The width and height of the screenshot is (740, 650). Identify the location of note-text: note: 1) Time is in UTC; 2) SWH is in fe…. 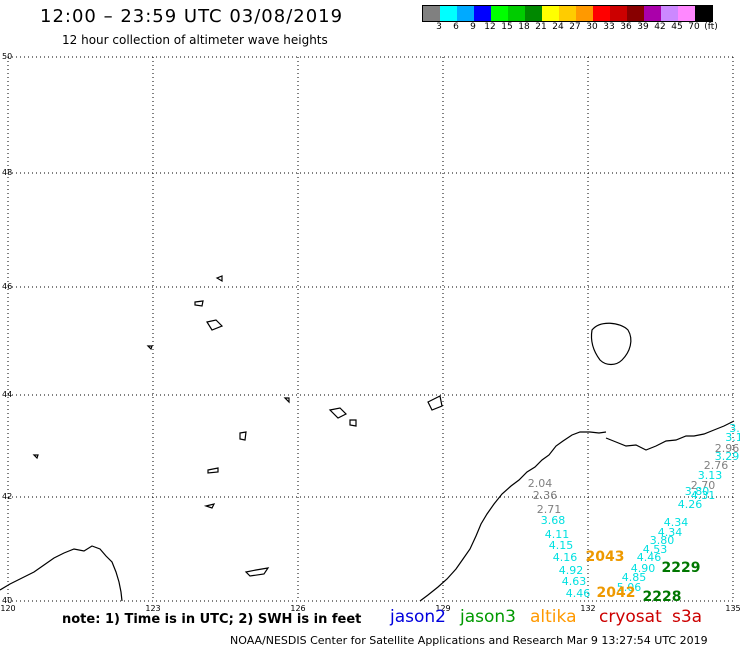
(212, 619).